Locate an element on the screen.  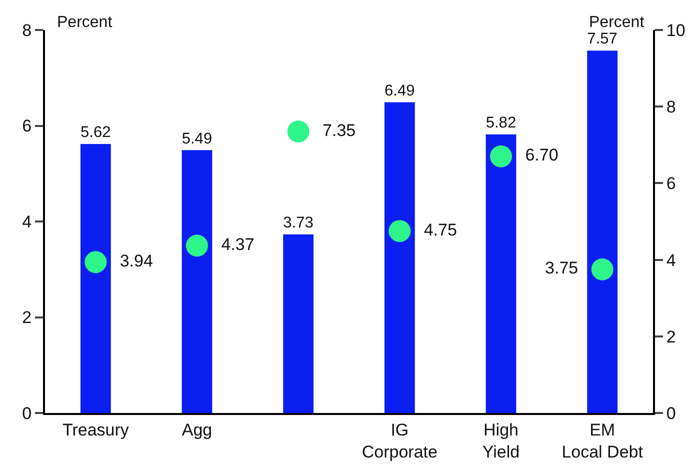
data-label: 7.57 is located at coordinates (602, 39).